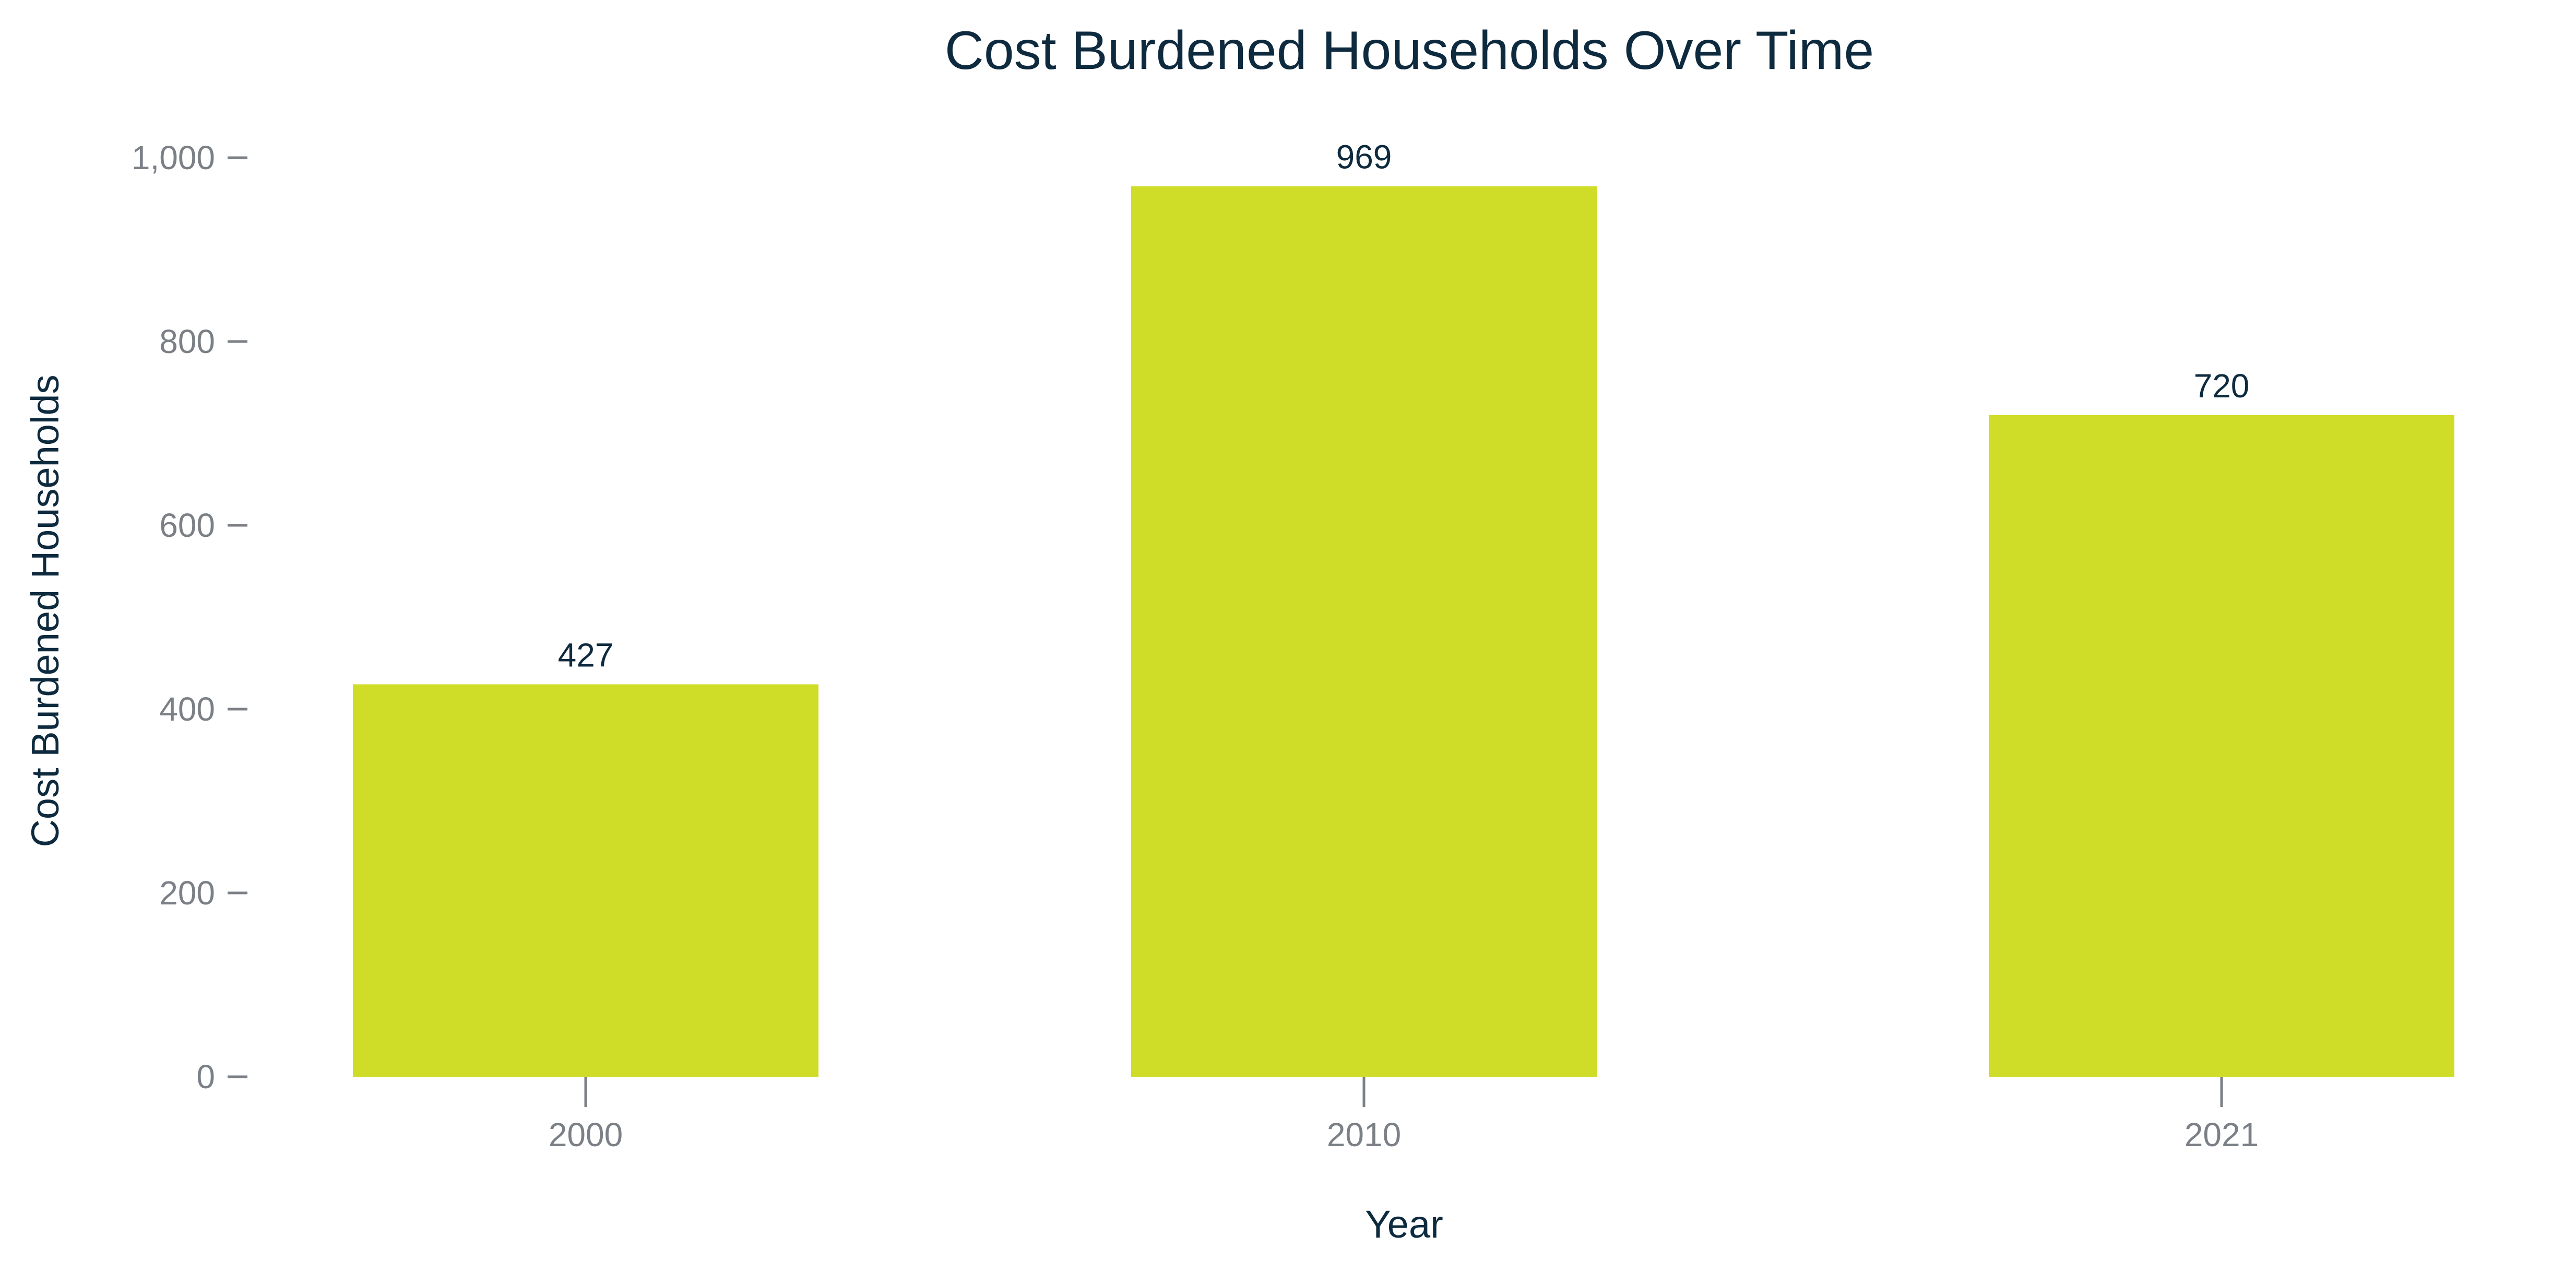 The width and height of the screenshot is (2576, 1271). What do you see at coordinates (585, 880) in the screenshot?
I see `bar-2000` at bounding box center [585, 880].